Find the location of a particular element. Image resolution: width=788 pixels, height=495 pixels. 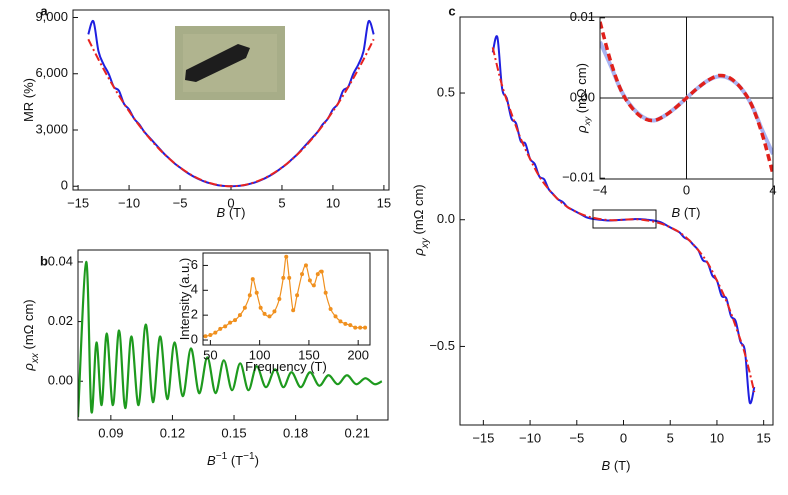

zoom-box is located at coordinates (624, 219).